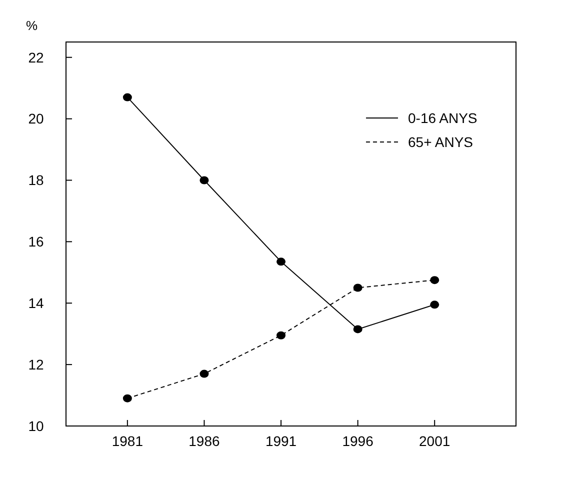 Image resolution: width=586 pixels, height=483 pixels. I want to click on x-tick-label: 1991, so click(281, 441).